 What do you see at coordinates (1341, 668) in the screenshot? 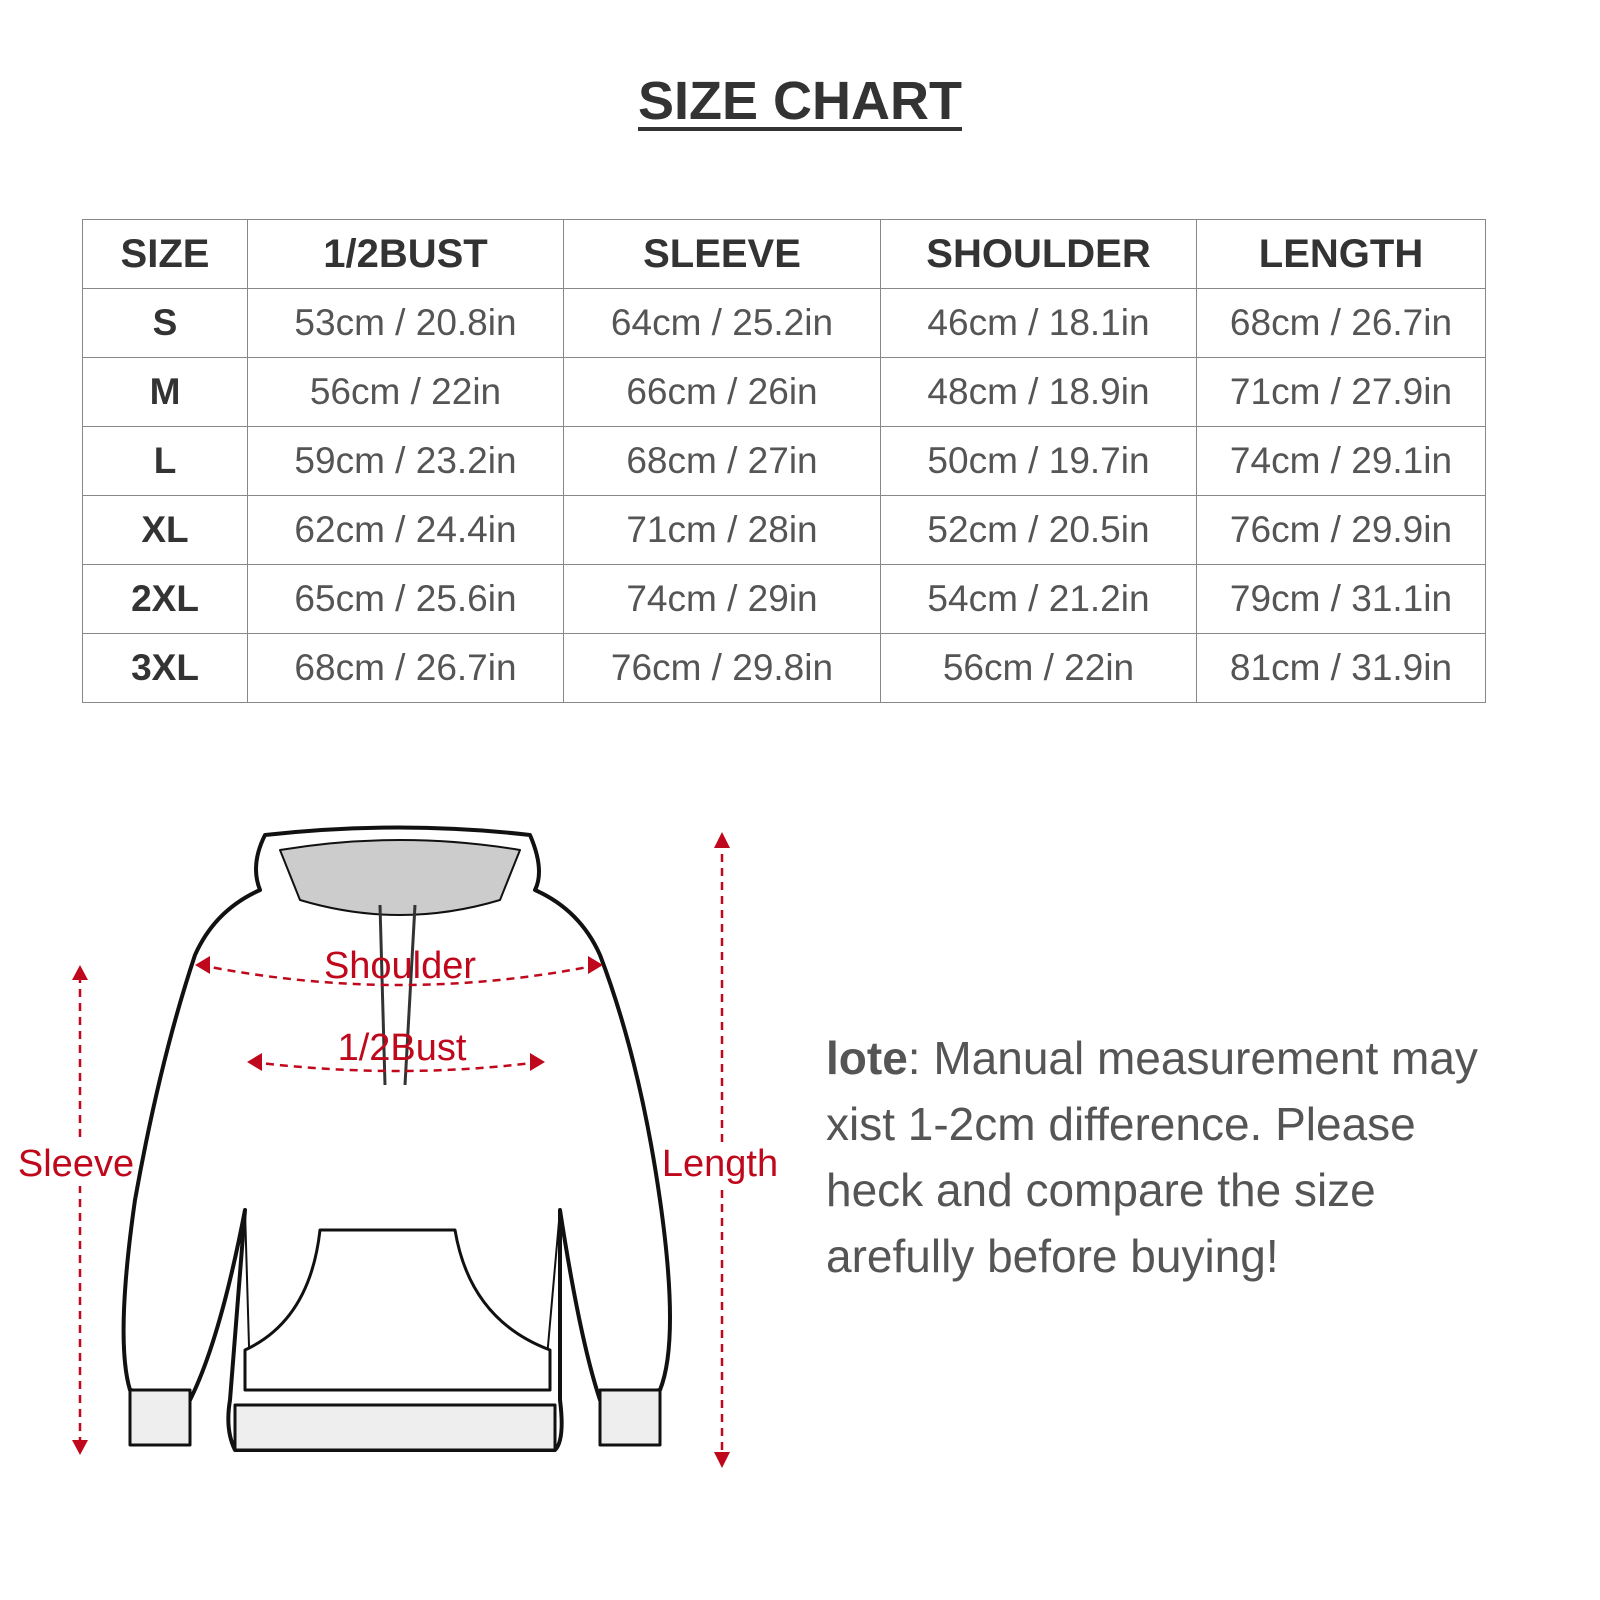
I see `measurement-cell: 81cm / 31.9in` at bounding box center [1341, 668].